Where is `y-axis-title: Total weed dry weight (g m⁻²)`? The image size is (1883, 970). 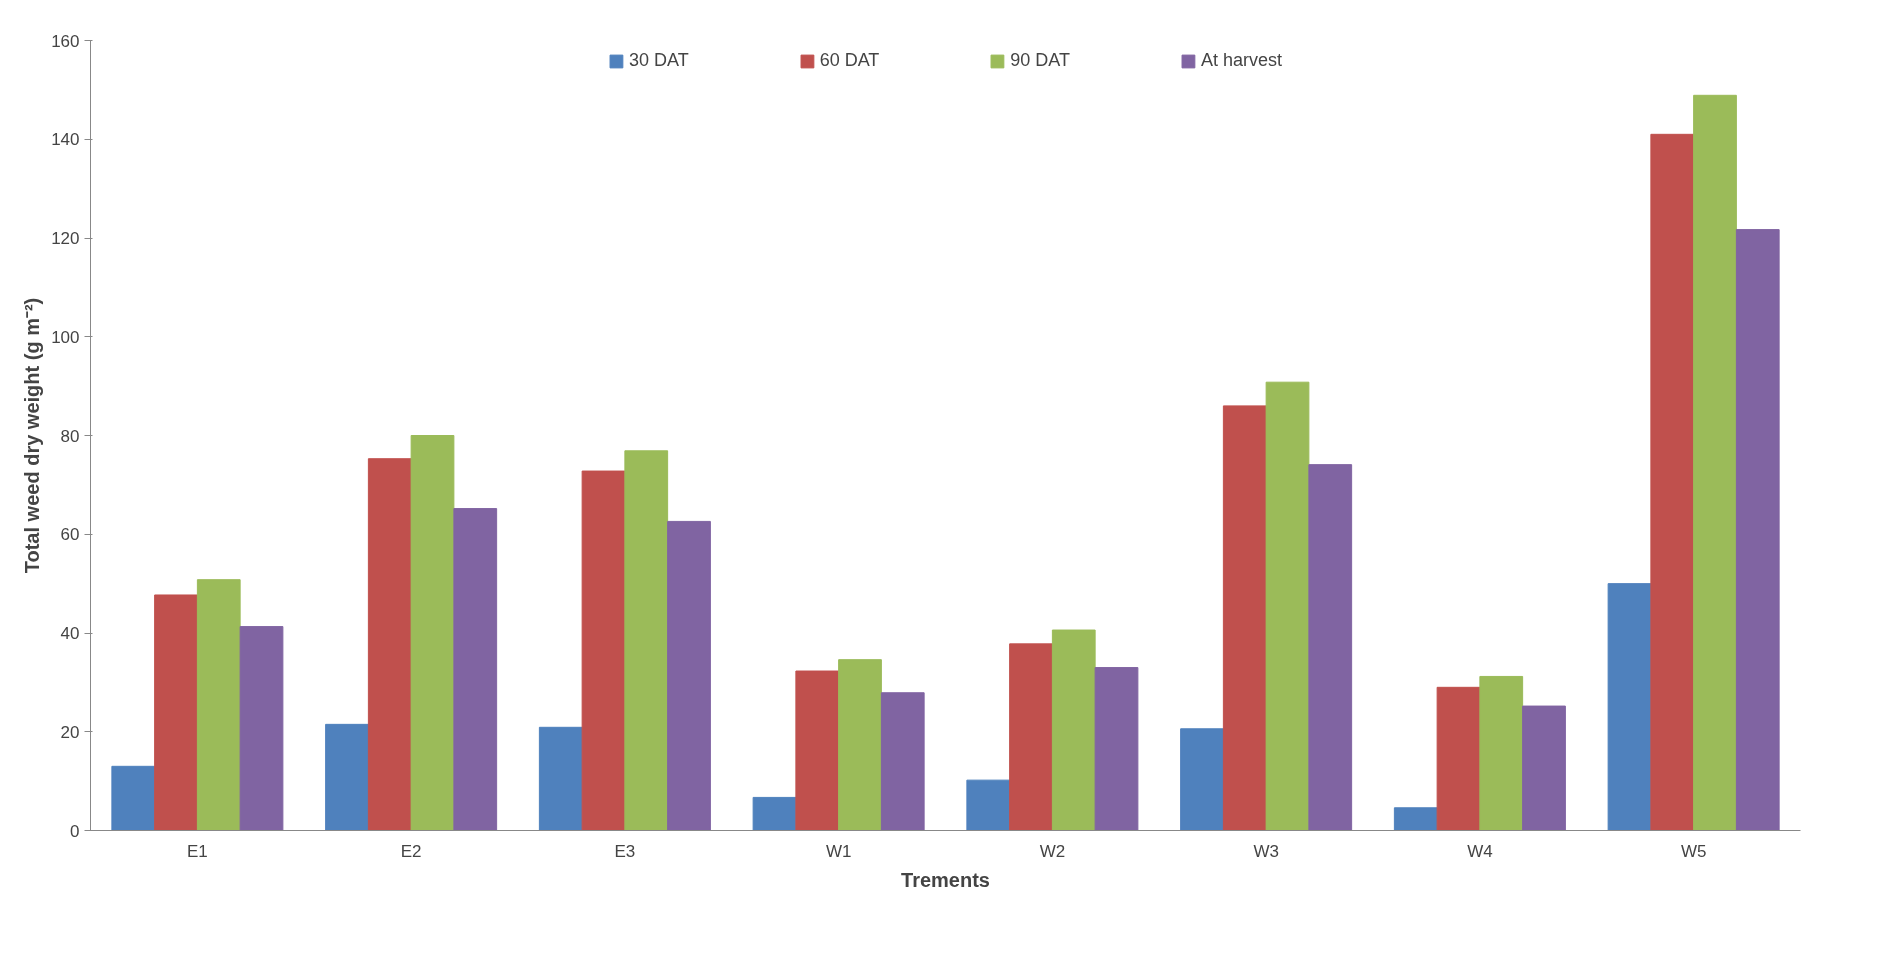 y-axis-title: Total weed dry weight (g m⁻²) is located at coordinates (32, 435).